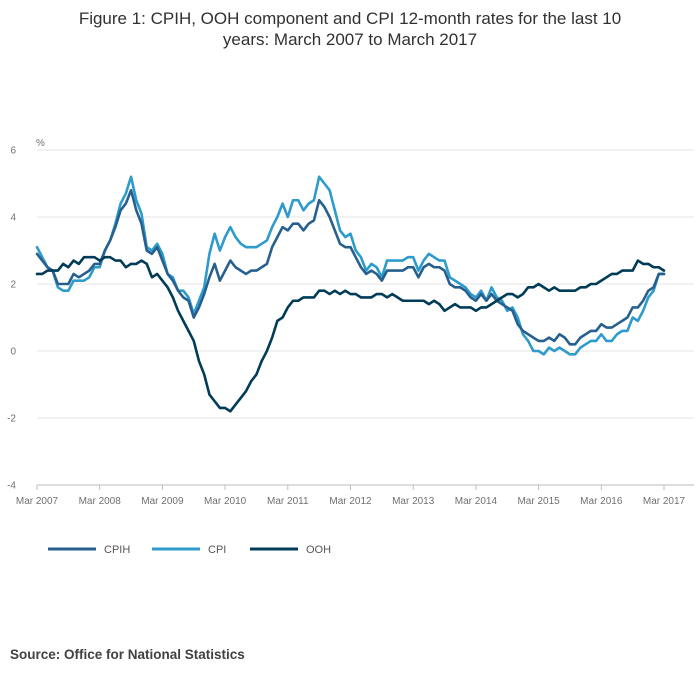  I want to click on y-axis-label: %, so click(40, 143).